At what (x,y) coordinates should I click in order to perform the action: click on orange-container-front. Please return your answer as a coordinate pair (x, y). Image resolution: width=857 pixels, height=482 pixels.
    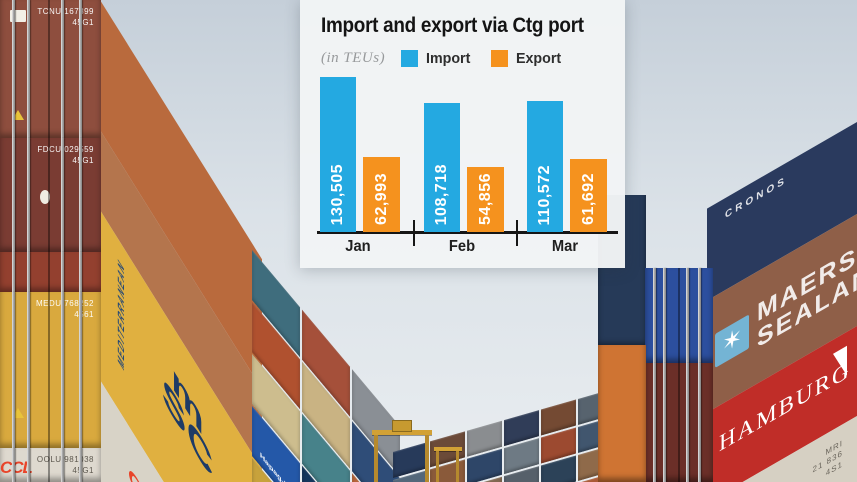
    Looking at the image, I should click on (622, 413).